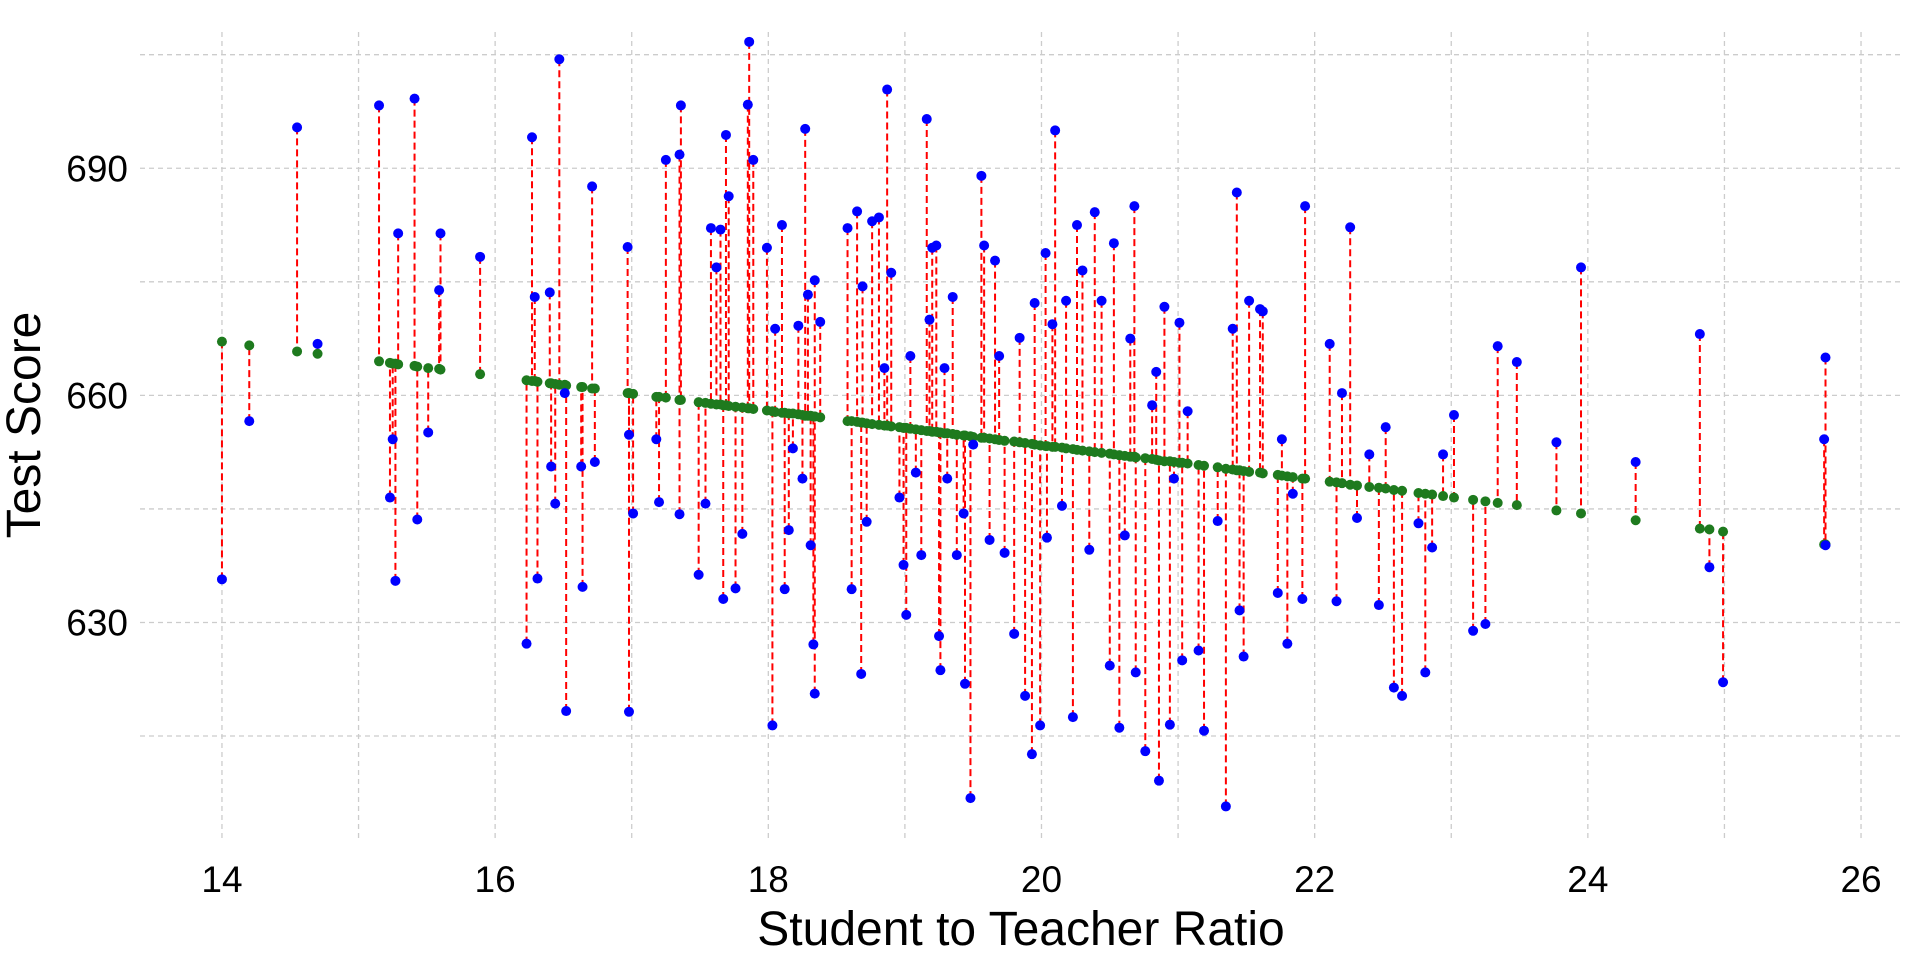  Describe the element at coordinates (97, 622) in the screenshot. I see `y-tick-label: 630` at that location.